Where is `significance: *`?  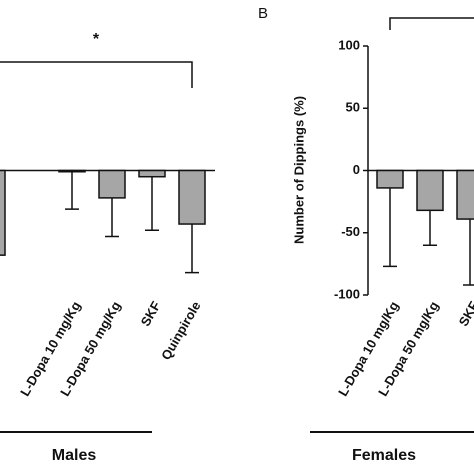 significance: * is located at coordinates (96, 39).